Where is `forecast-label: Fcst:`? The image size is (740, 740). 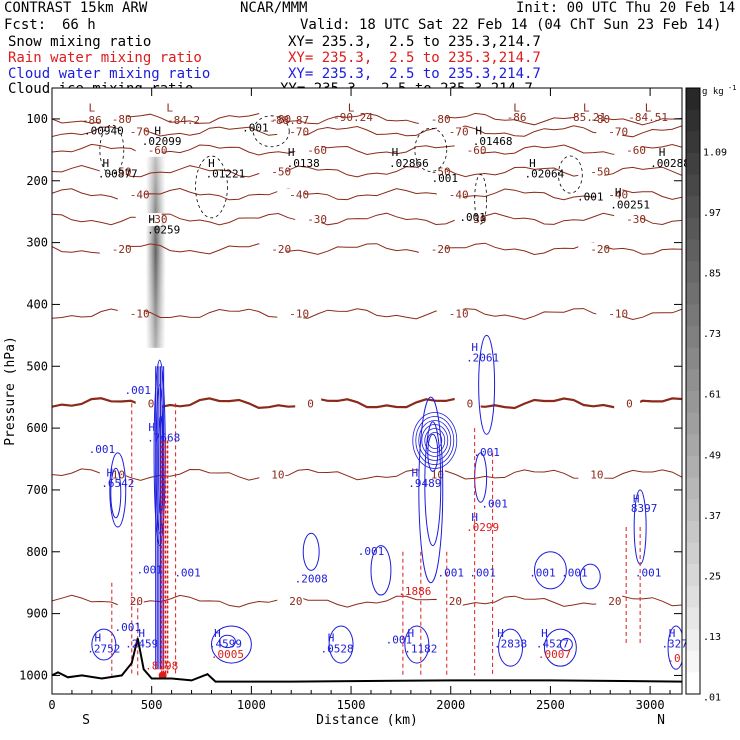
forecast-label: Fcst: is located at coordinates (25, 25).